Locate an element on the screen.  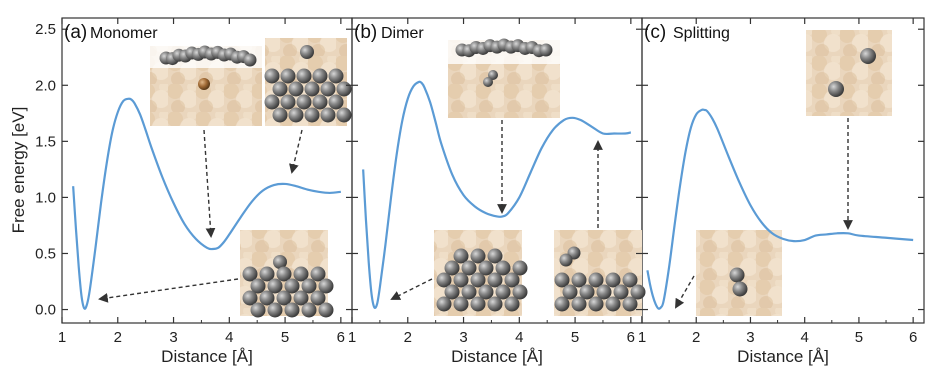
arrow-a-bound-to-well is located at coordinates (168, 290).